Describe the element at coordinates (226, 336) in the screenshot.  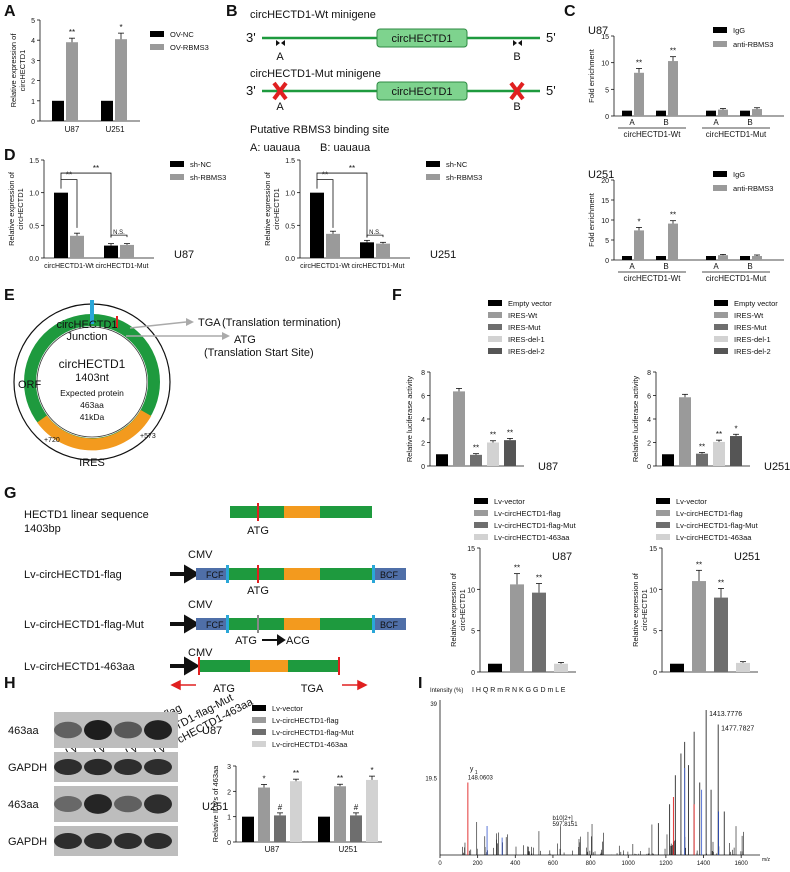
I see `atg-arrowhead` at that location.